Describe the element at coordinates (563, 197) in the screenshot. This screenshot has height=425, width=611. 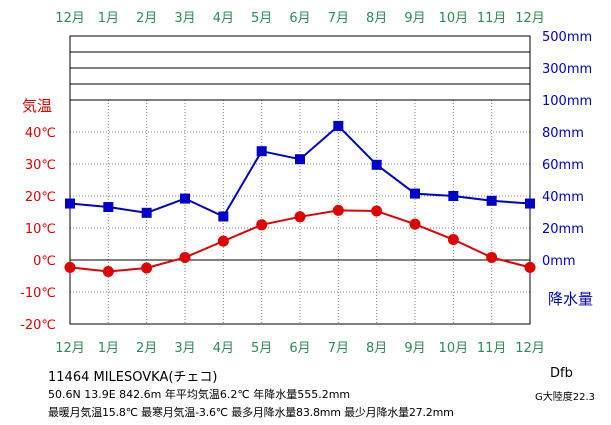
I see `precip-tick-label: 40mm` at that location.